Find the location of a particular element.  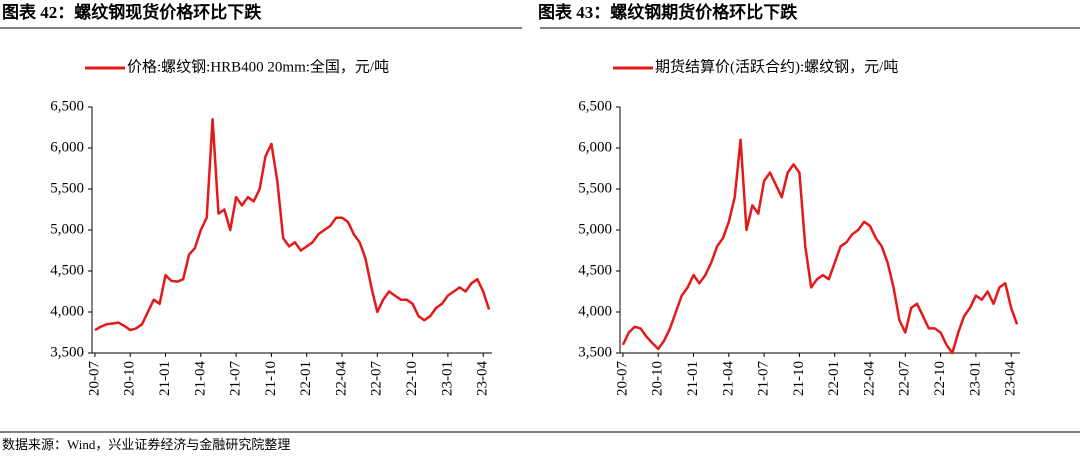

chart-title: 图表 42：螺纹钢现货价格环比下跌 is located at coordinates (132, 12).